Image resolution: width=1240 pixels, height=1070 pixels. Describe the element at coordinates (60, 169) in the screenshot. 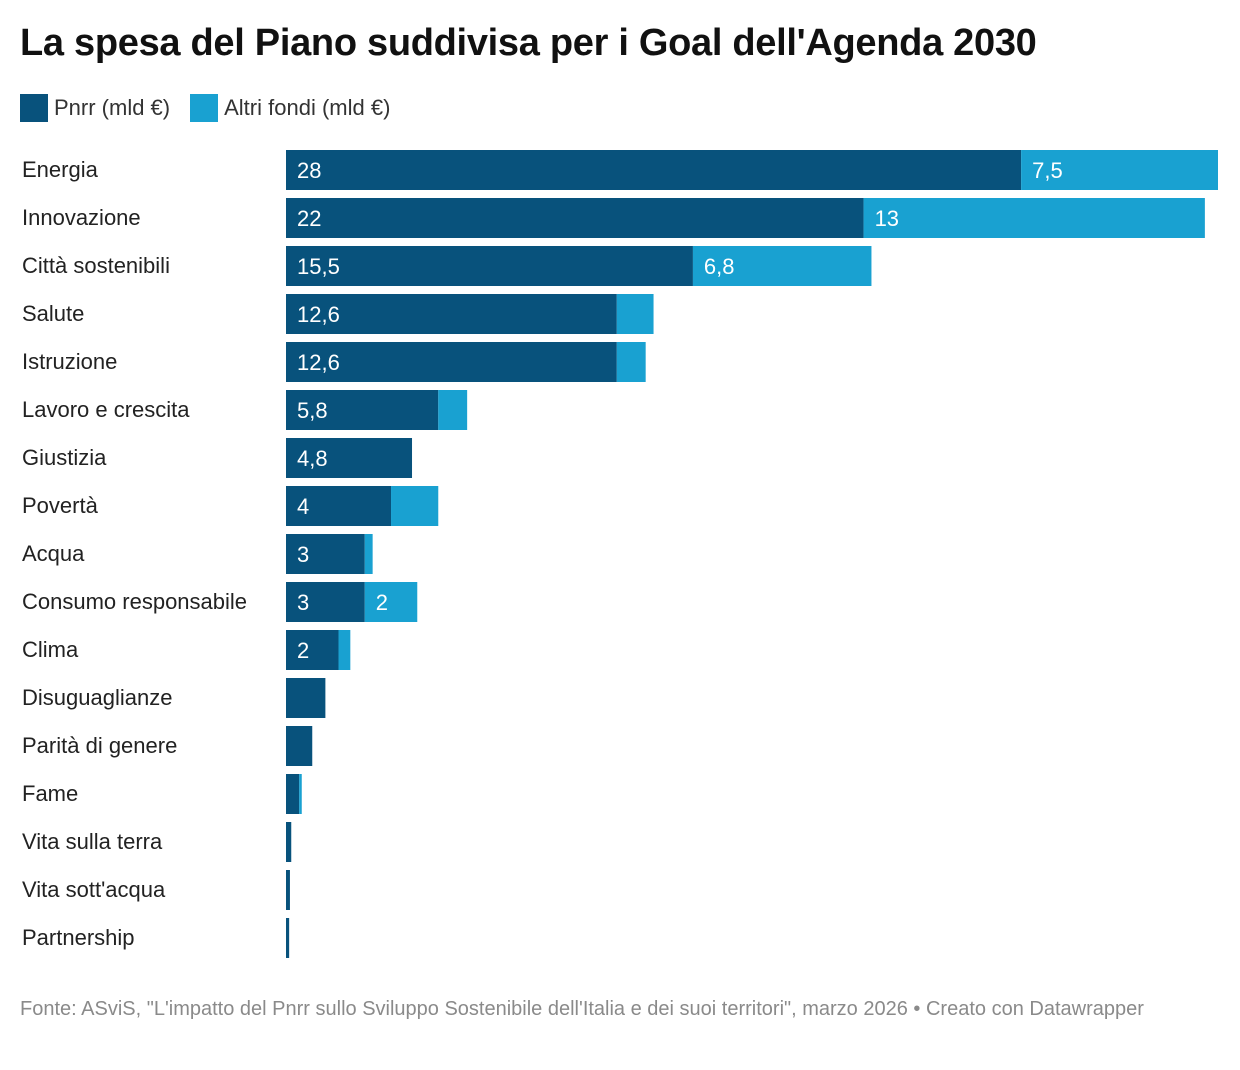

I see `category-label-energia: Energia` at that location.